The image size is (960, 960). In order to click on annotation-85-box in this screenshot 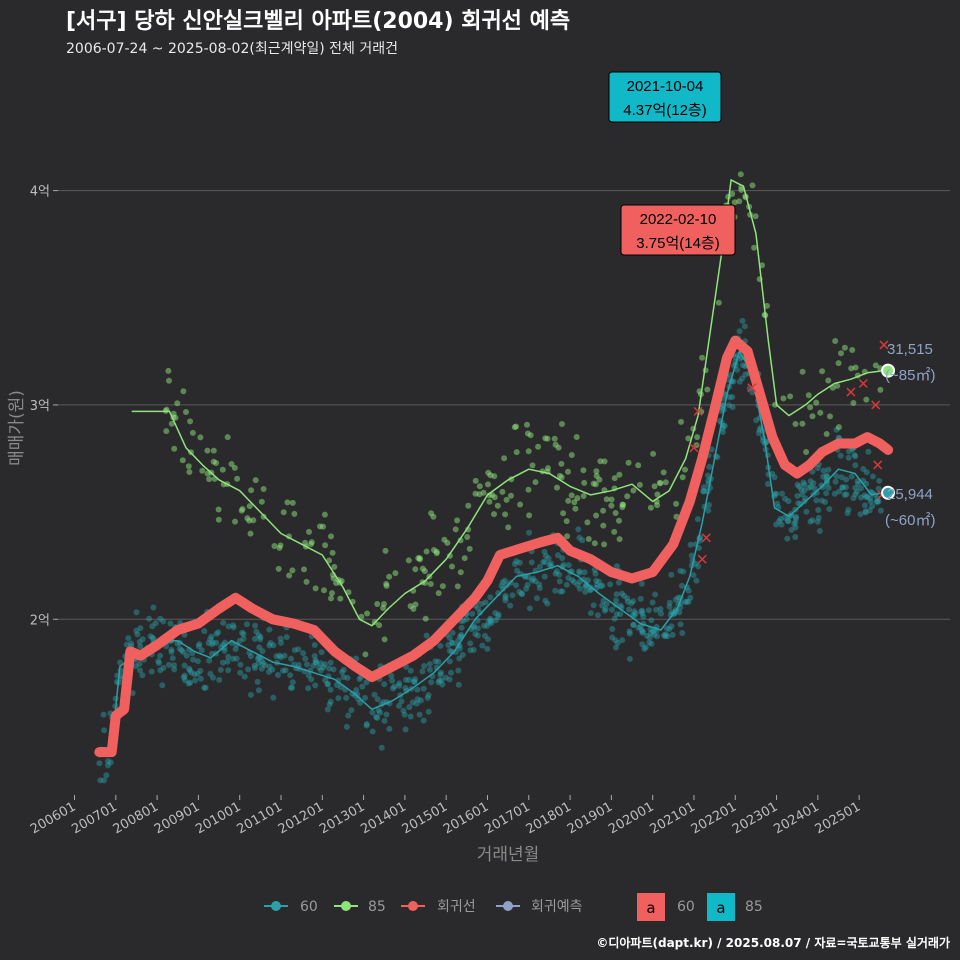, I will do `click(665, 97)`.